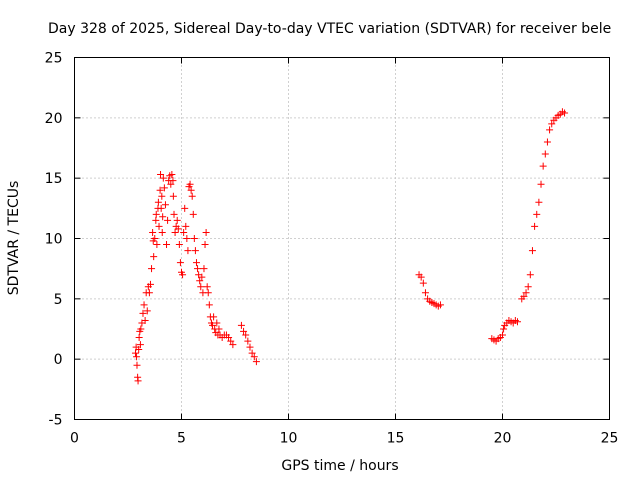  I want to click on y-tick-label: 15, so click(54, 179).